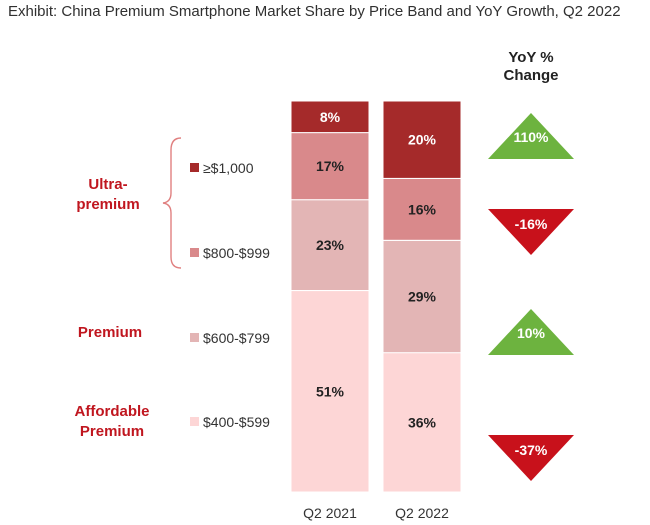 This screenshot has height=525, width=650. Describe the element at coordinates (112, 411) in the screenshot. I see `group-label-affordable-premium-line-1: Affordable` at that location.